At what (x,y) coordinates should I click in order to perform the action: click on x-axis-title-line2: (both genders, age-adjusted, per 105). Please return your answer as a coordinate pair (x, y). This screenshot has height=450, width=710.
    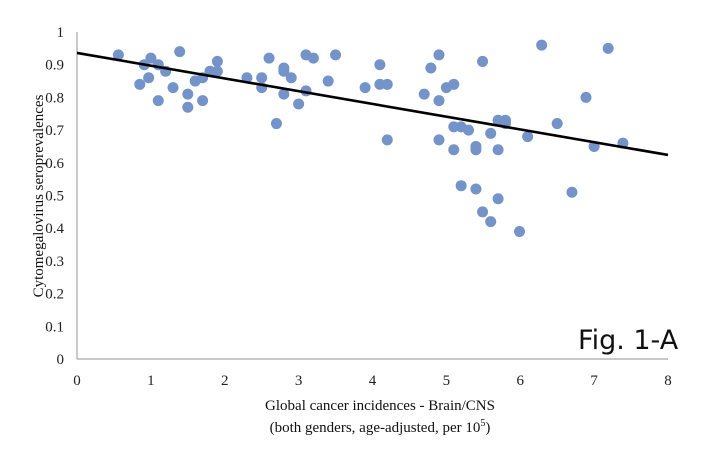
    Looking at the image, I should click on (380, 426).